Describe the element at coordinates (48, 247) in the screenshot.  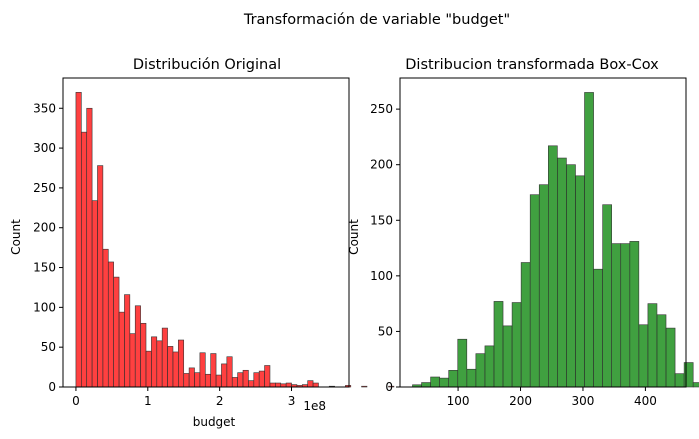
I see `y-ticks-original: 0 50 100 150 200 250 300 350` at that location.